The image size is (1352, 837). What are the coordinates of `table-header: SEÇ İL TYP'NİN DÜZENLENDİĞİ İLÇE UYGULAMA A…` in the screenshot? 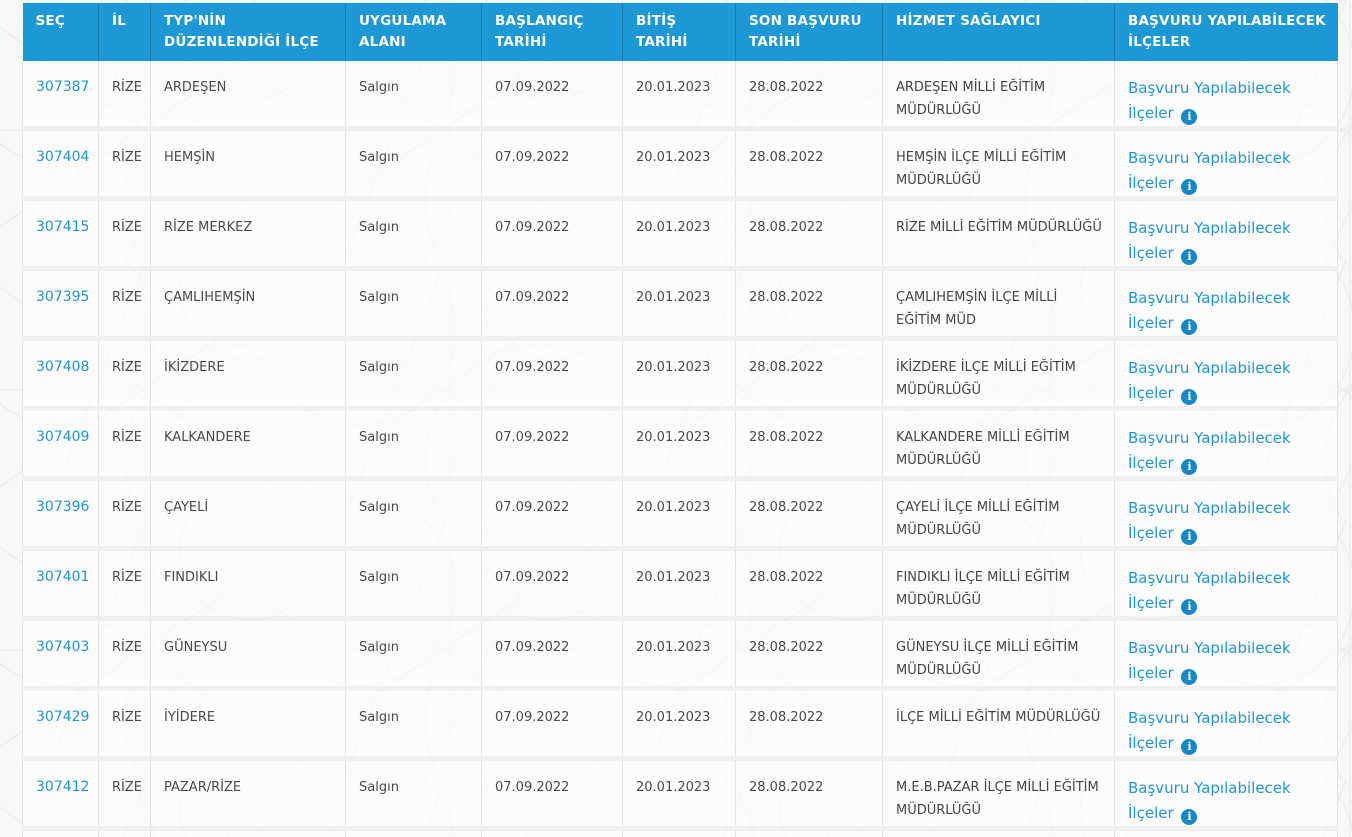 It's located at (680, 32).